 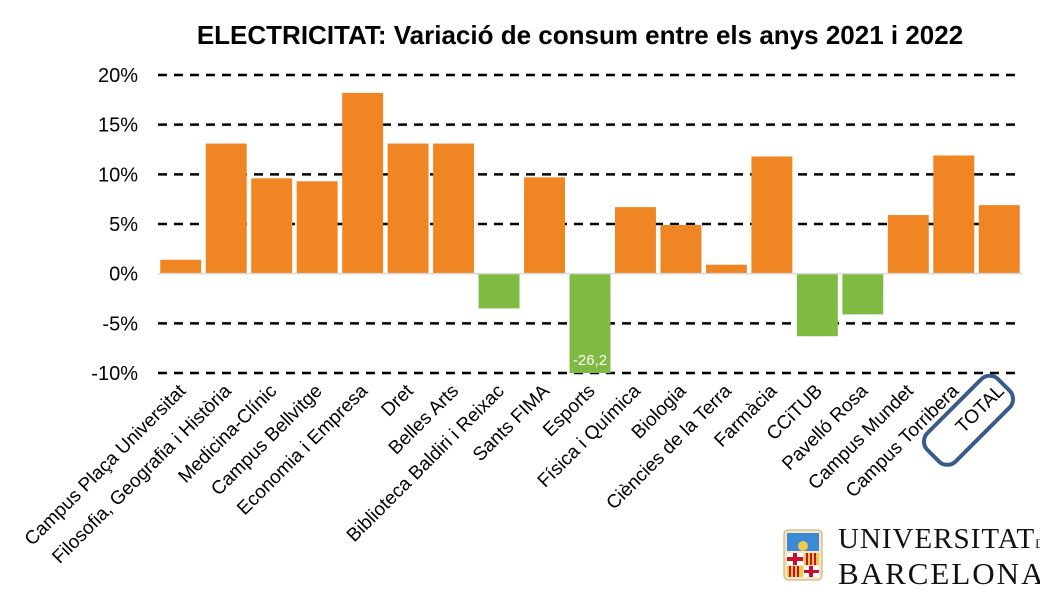 What do you see at coordinates (120, 324) in the screenshot?
I see `y-tick-label: -5%` at bounding box center [120, 324].